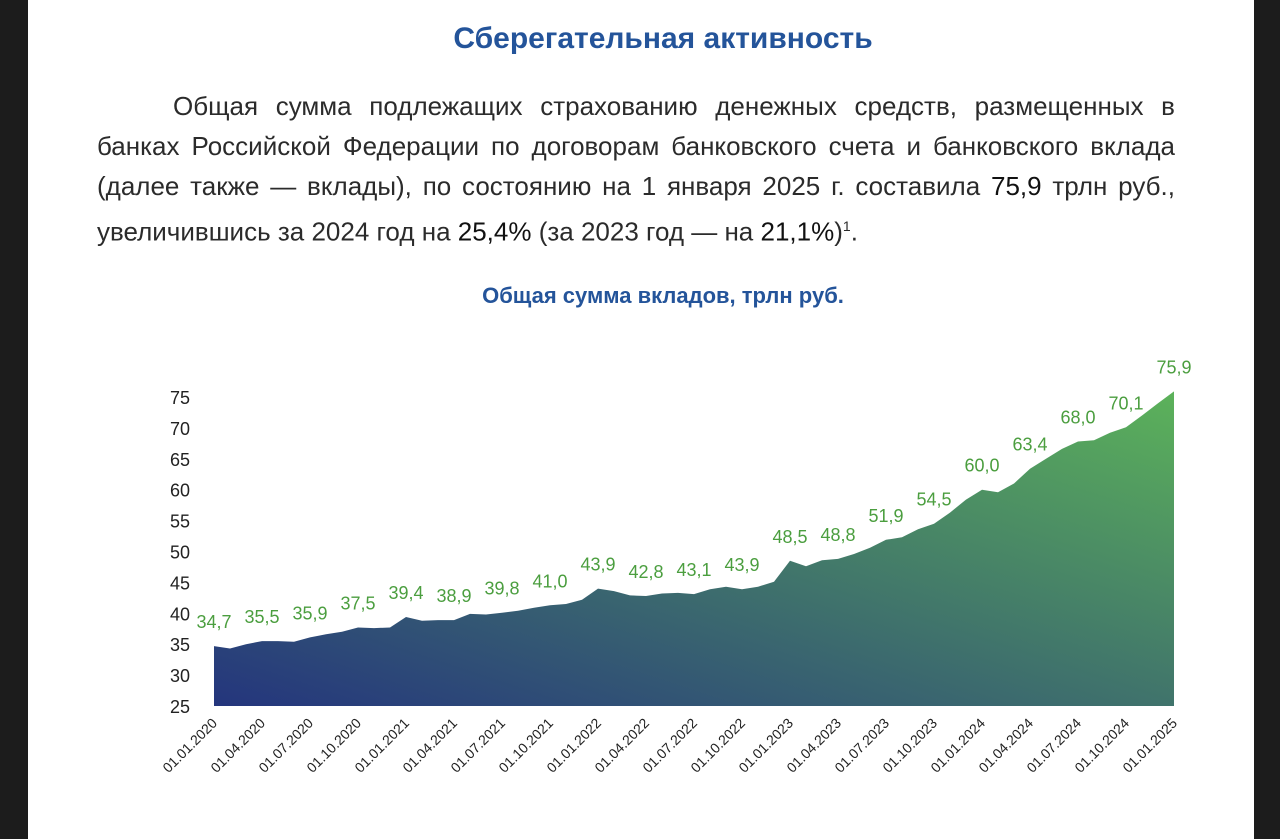 Image resolution: width=1280 pixels, height=839 pixels. What do you see at coordinates (213, 622) in the screenshot?
I see `data-label: 34,7` at bounding box center [213, 622].